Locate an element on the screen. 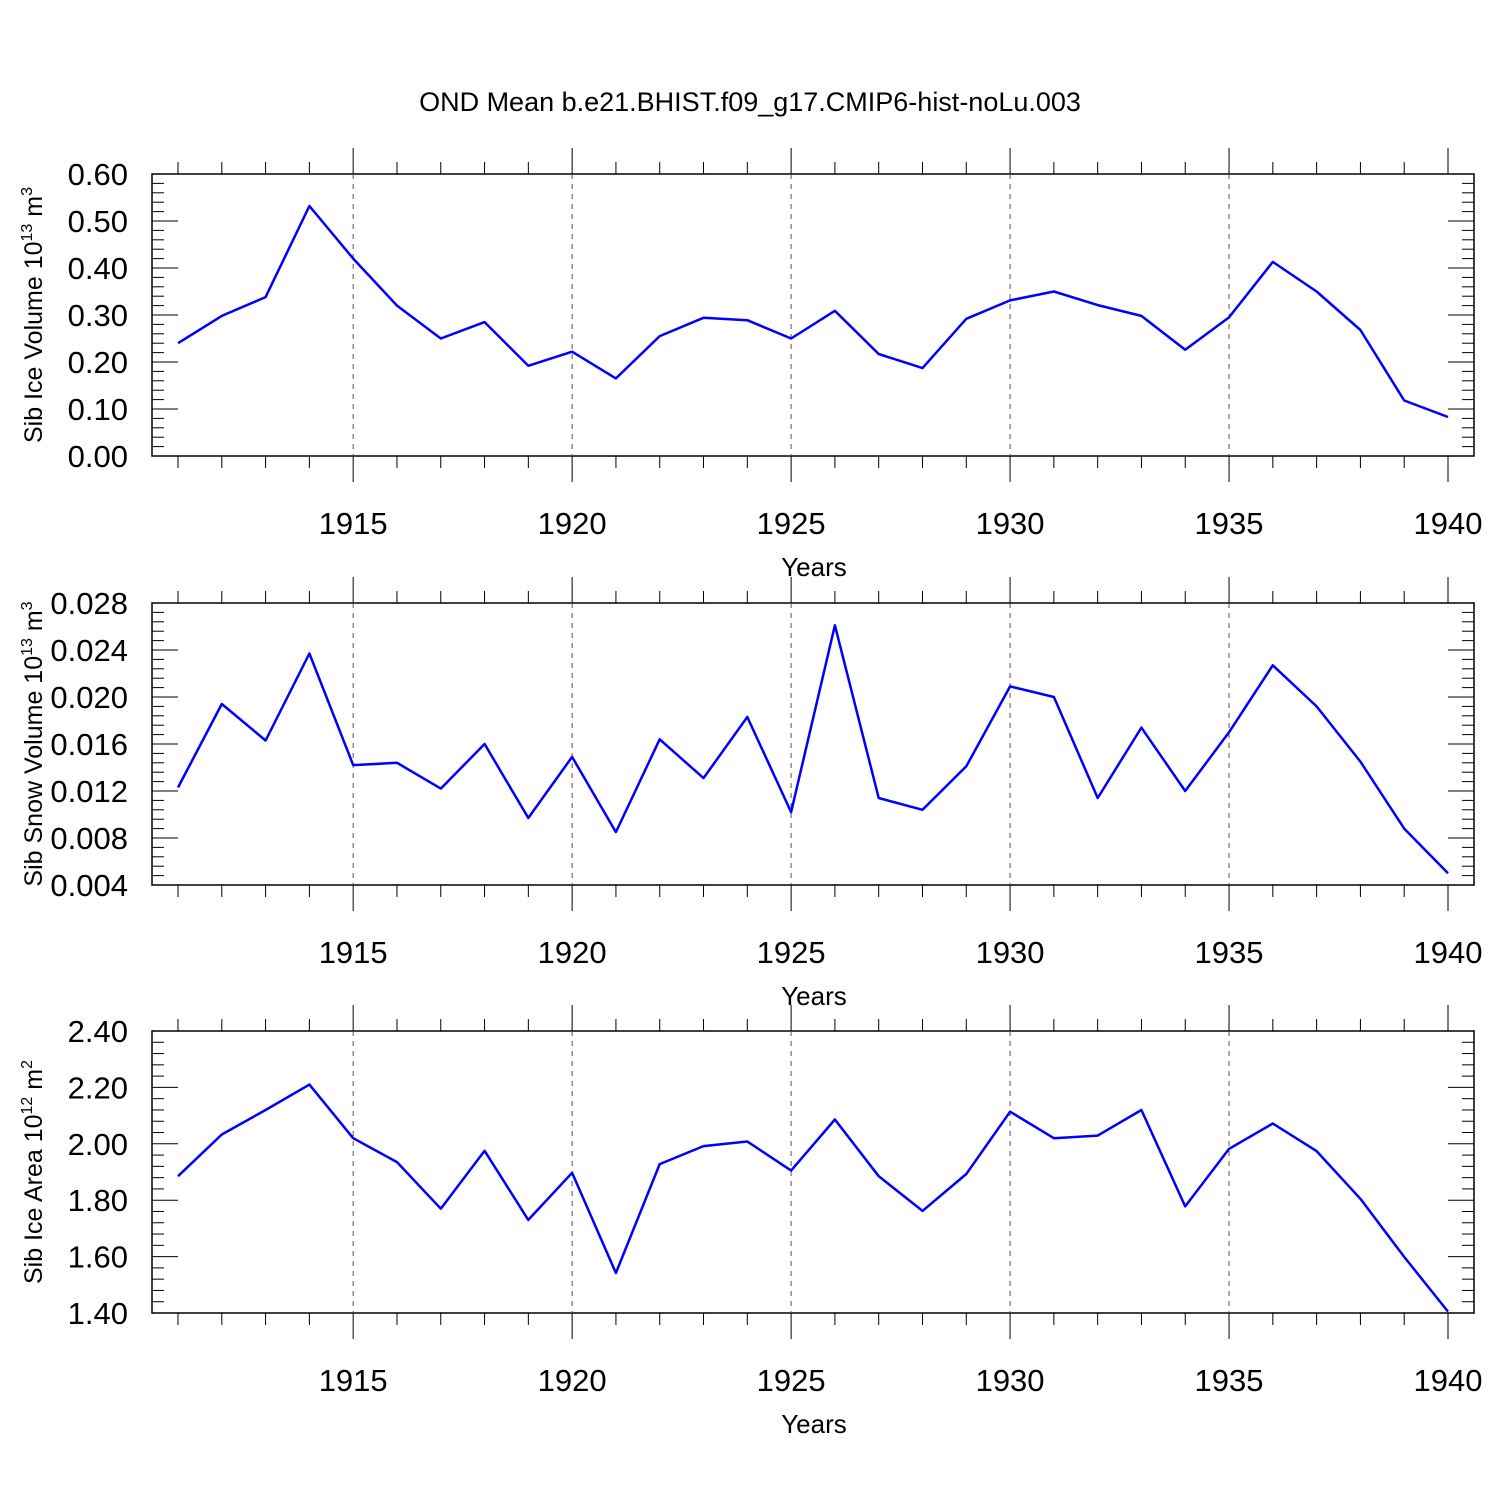 The image size is (1500, 1500). y-tick-label: 1.80 is located at coordinates (98, 1200).